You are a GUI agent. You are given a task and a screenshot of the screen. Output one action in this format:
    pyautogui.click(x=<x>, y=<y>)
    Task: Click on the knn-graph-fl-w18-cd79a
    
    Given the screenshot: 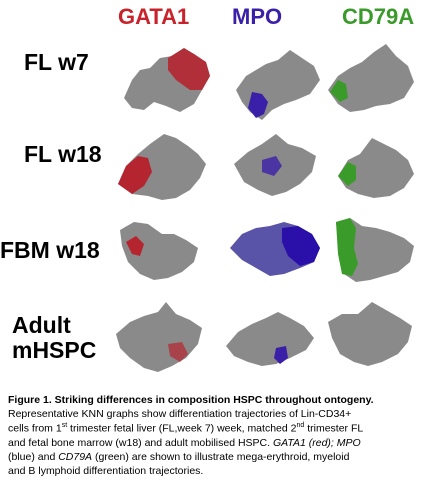 What is the action you would take?
    pyautogui.click(x=377, y=162)
    